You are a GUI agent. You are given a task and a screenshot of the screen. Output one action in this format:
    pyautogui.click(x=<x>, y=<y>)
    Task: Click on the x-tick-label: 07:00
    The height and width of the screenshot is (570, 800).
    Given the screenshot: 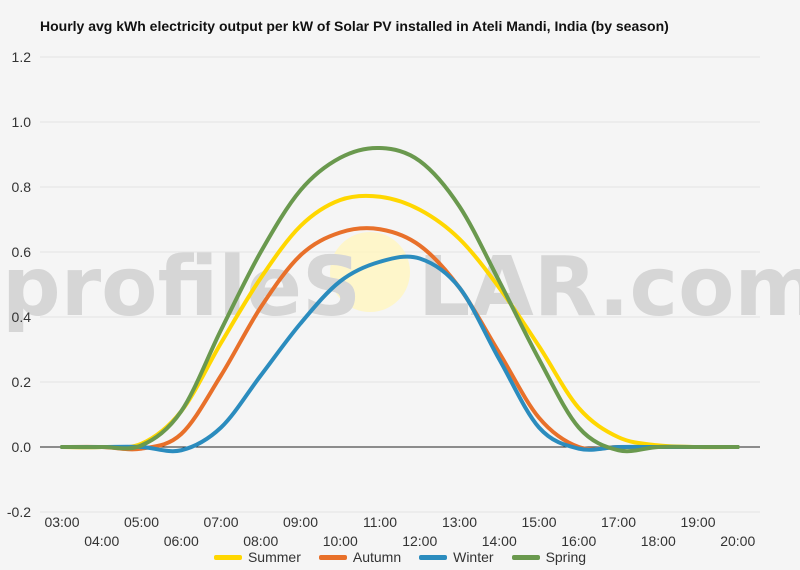 What is the action you would take?
    pyautogui.click(x=220, y=522)
    